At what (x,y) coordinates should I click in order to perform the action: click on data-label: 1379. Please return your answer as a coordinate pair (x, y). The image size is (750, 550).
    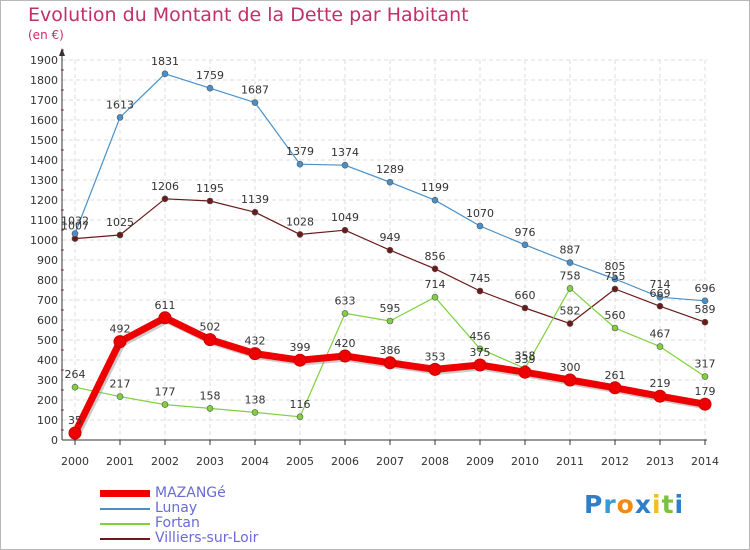
    Looking at the image, I should click on (300, 151).